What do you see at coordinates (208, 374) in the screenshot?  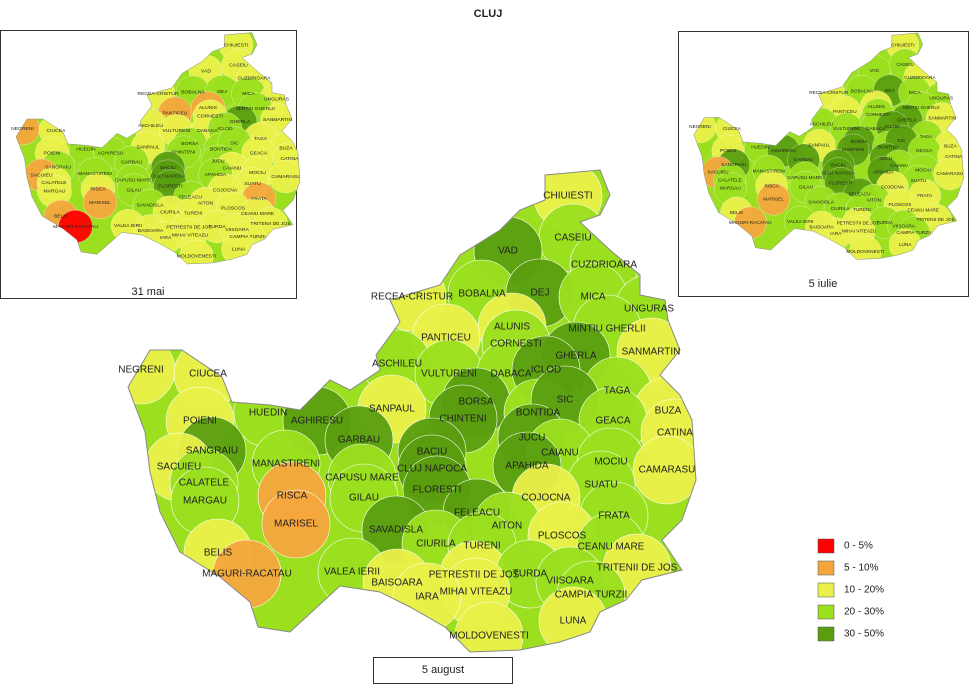 I see `commune-label: CIUCEA` at bounding box center [208, 374].